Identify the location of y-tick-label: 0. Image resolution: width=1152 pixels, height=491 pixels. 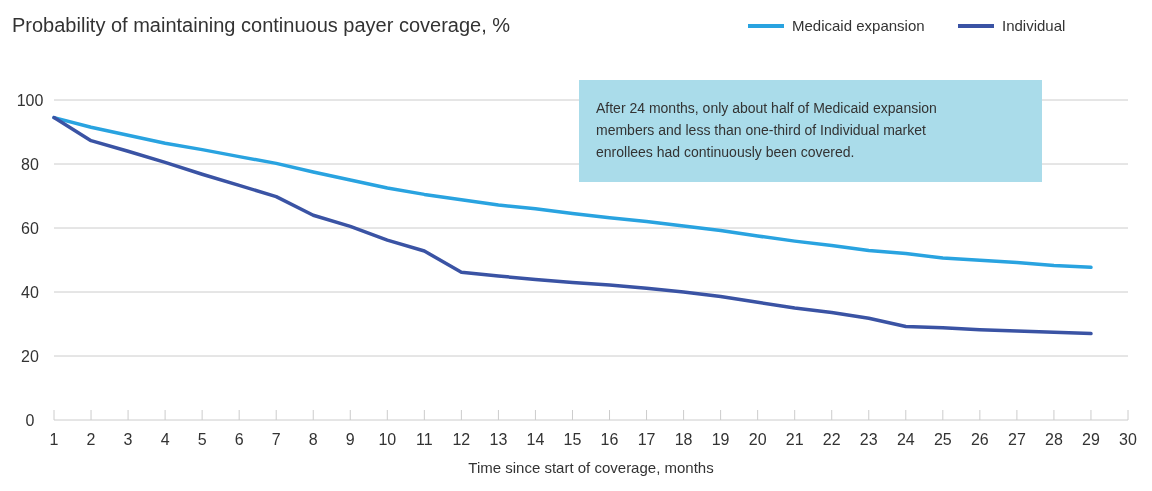
(30, 420).